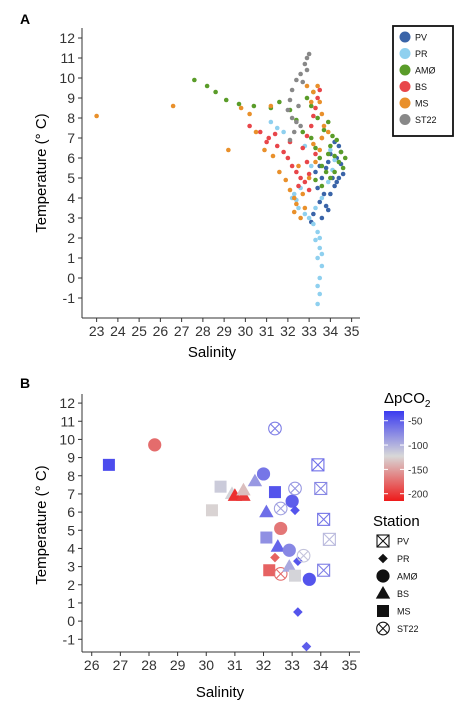 Image resolution: width=474 pixels, height=719 pixels. I want to click on y-tick-label: 3, so click(71, 567).